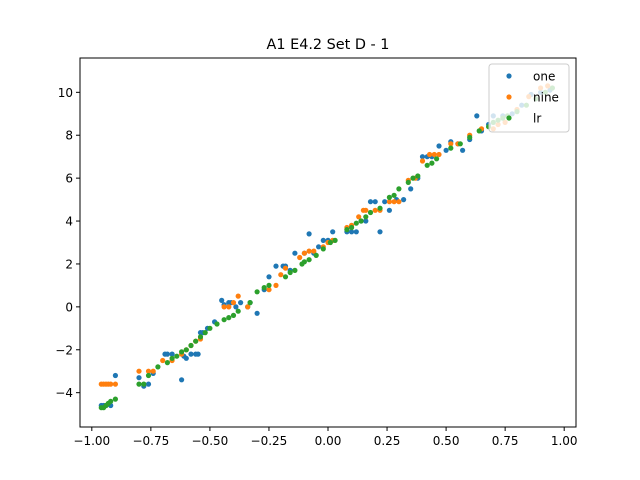 The image size is (640, 480). I want to click on legend-frame, so click(529, 98).